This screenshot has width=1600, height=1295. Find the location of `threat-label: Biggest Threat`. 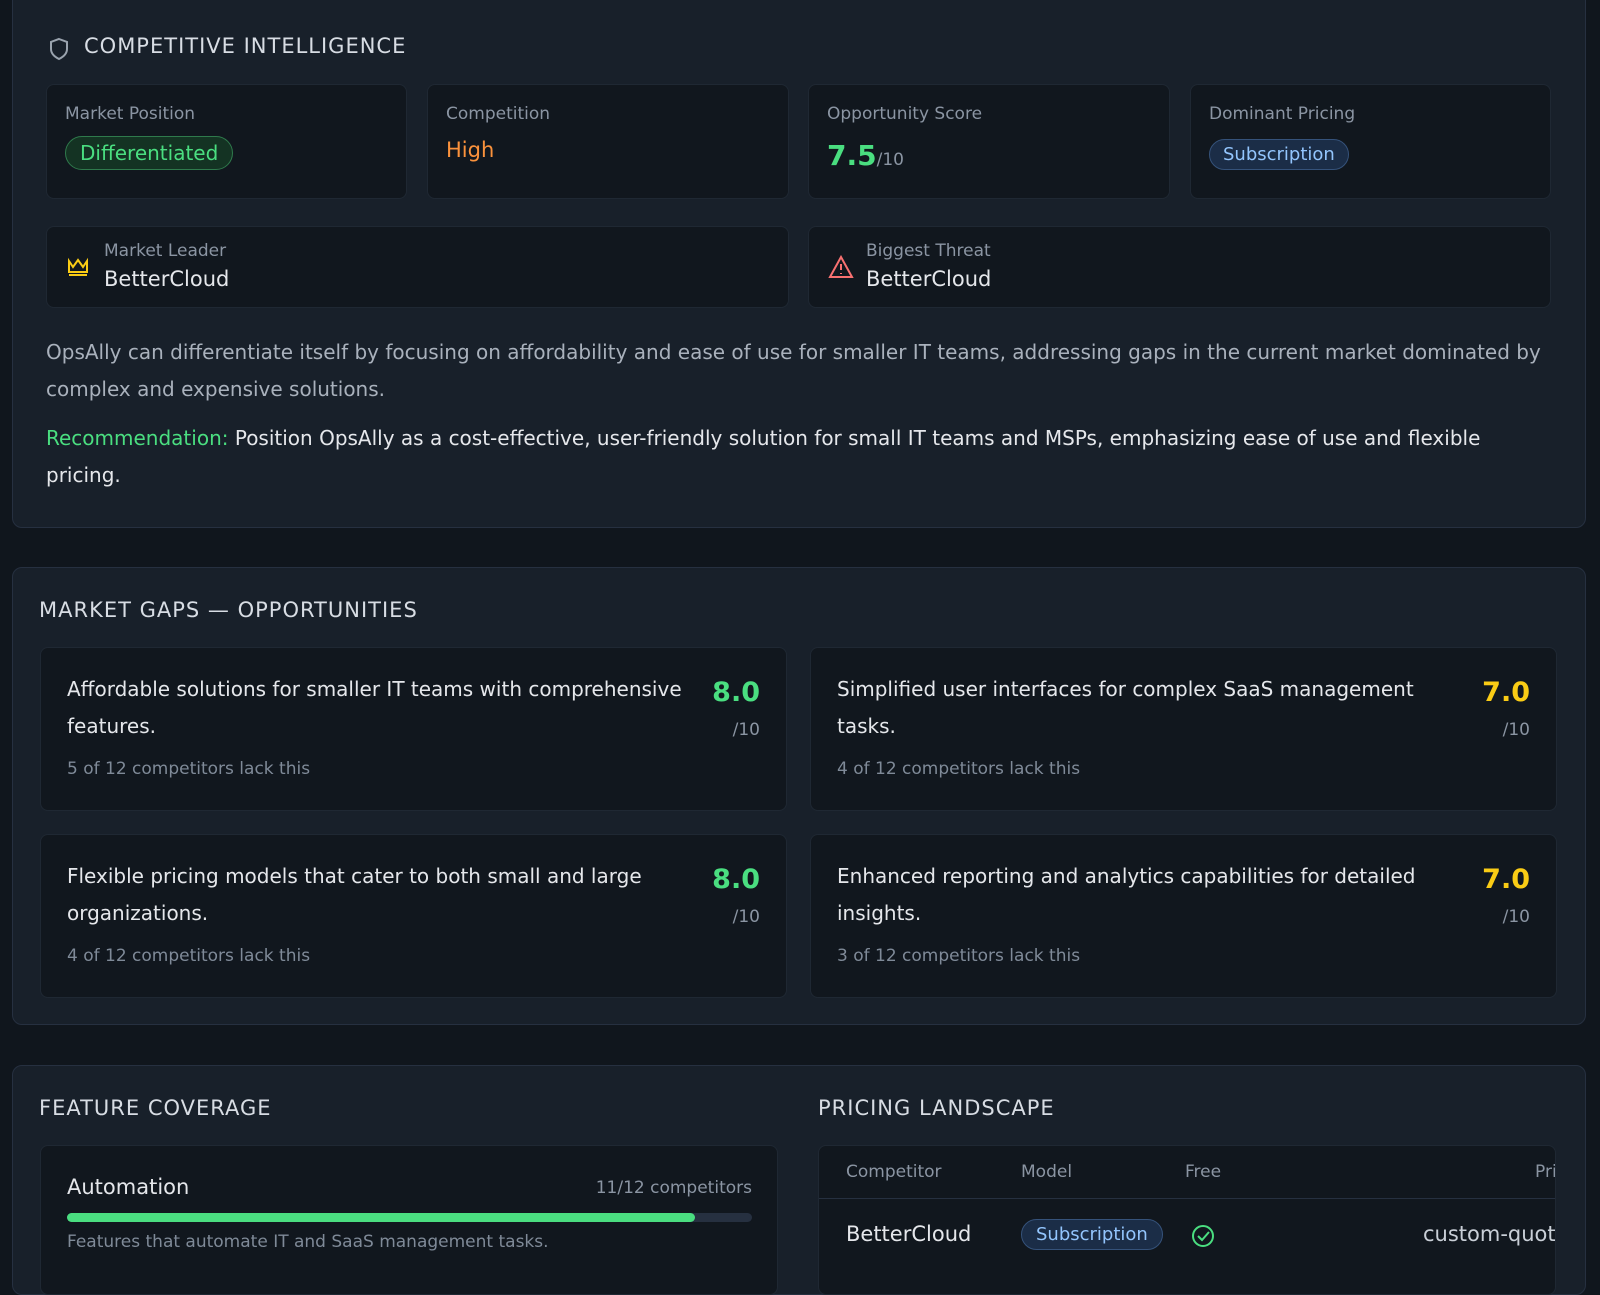

threat-label: Biggest Threat is located at coordinates (928, 251).